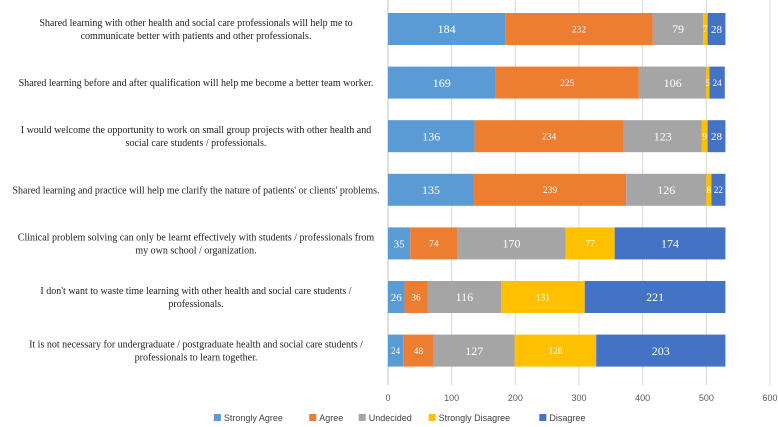 The width and height of the screenshot is (778, 427). What do you see at coordinates (578, 398) in the screenshot?
I see `x-tick-label-300: 300` at bounding box center [578, 398].